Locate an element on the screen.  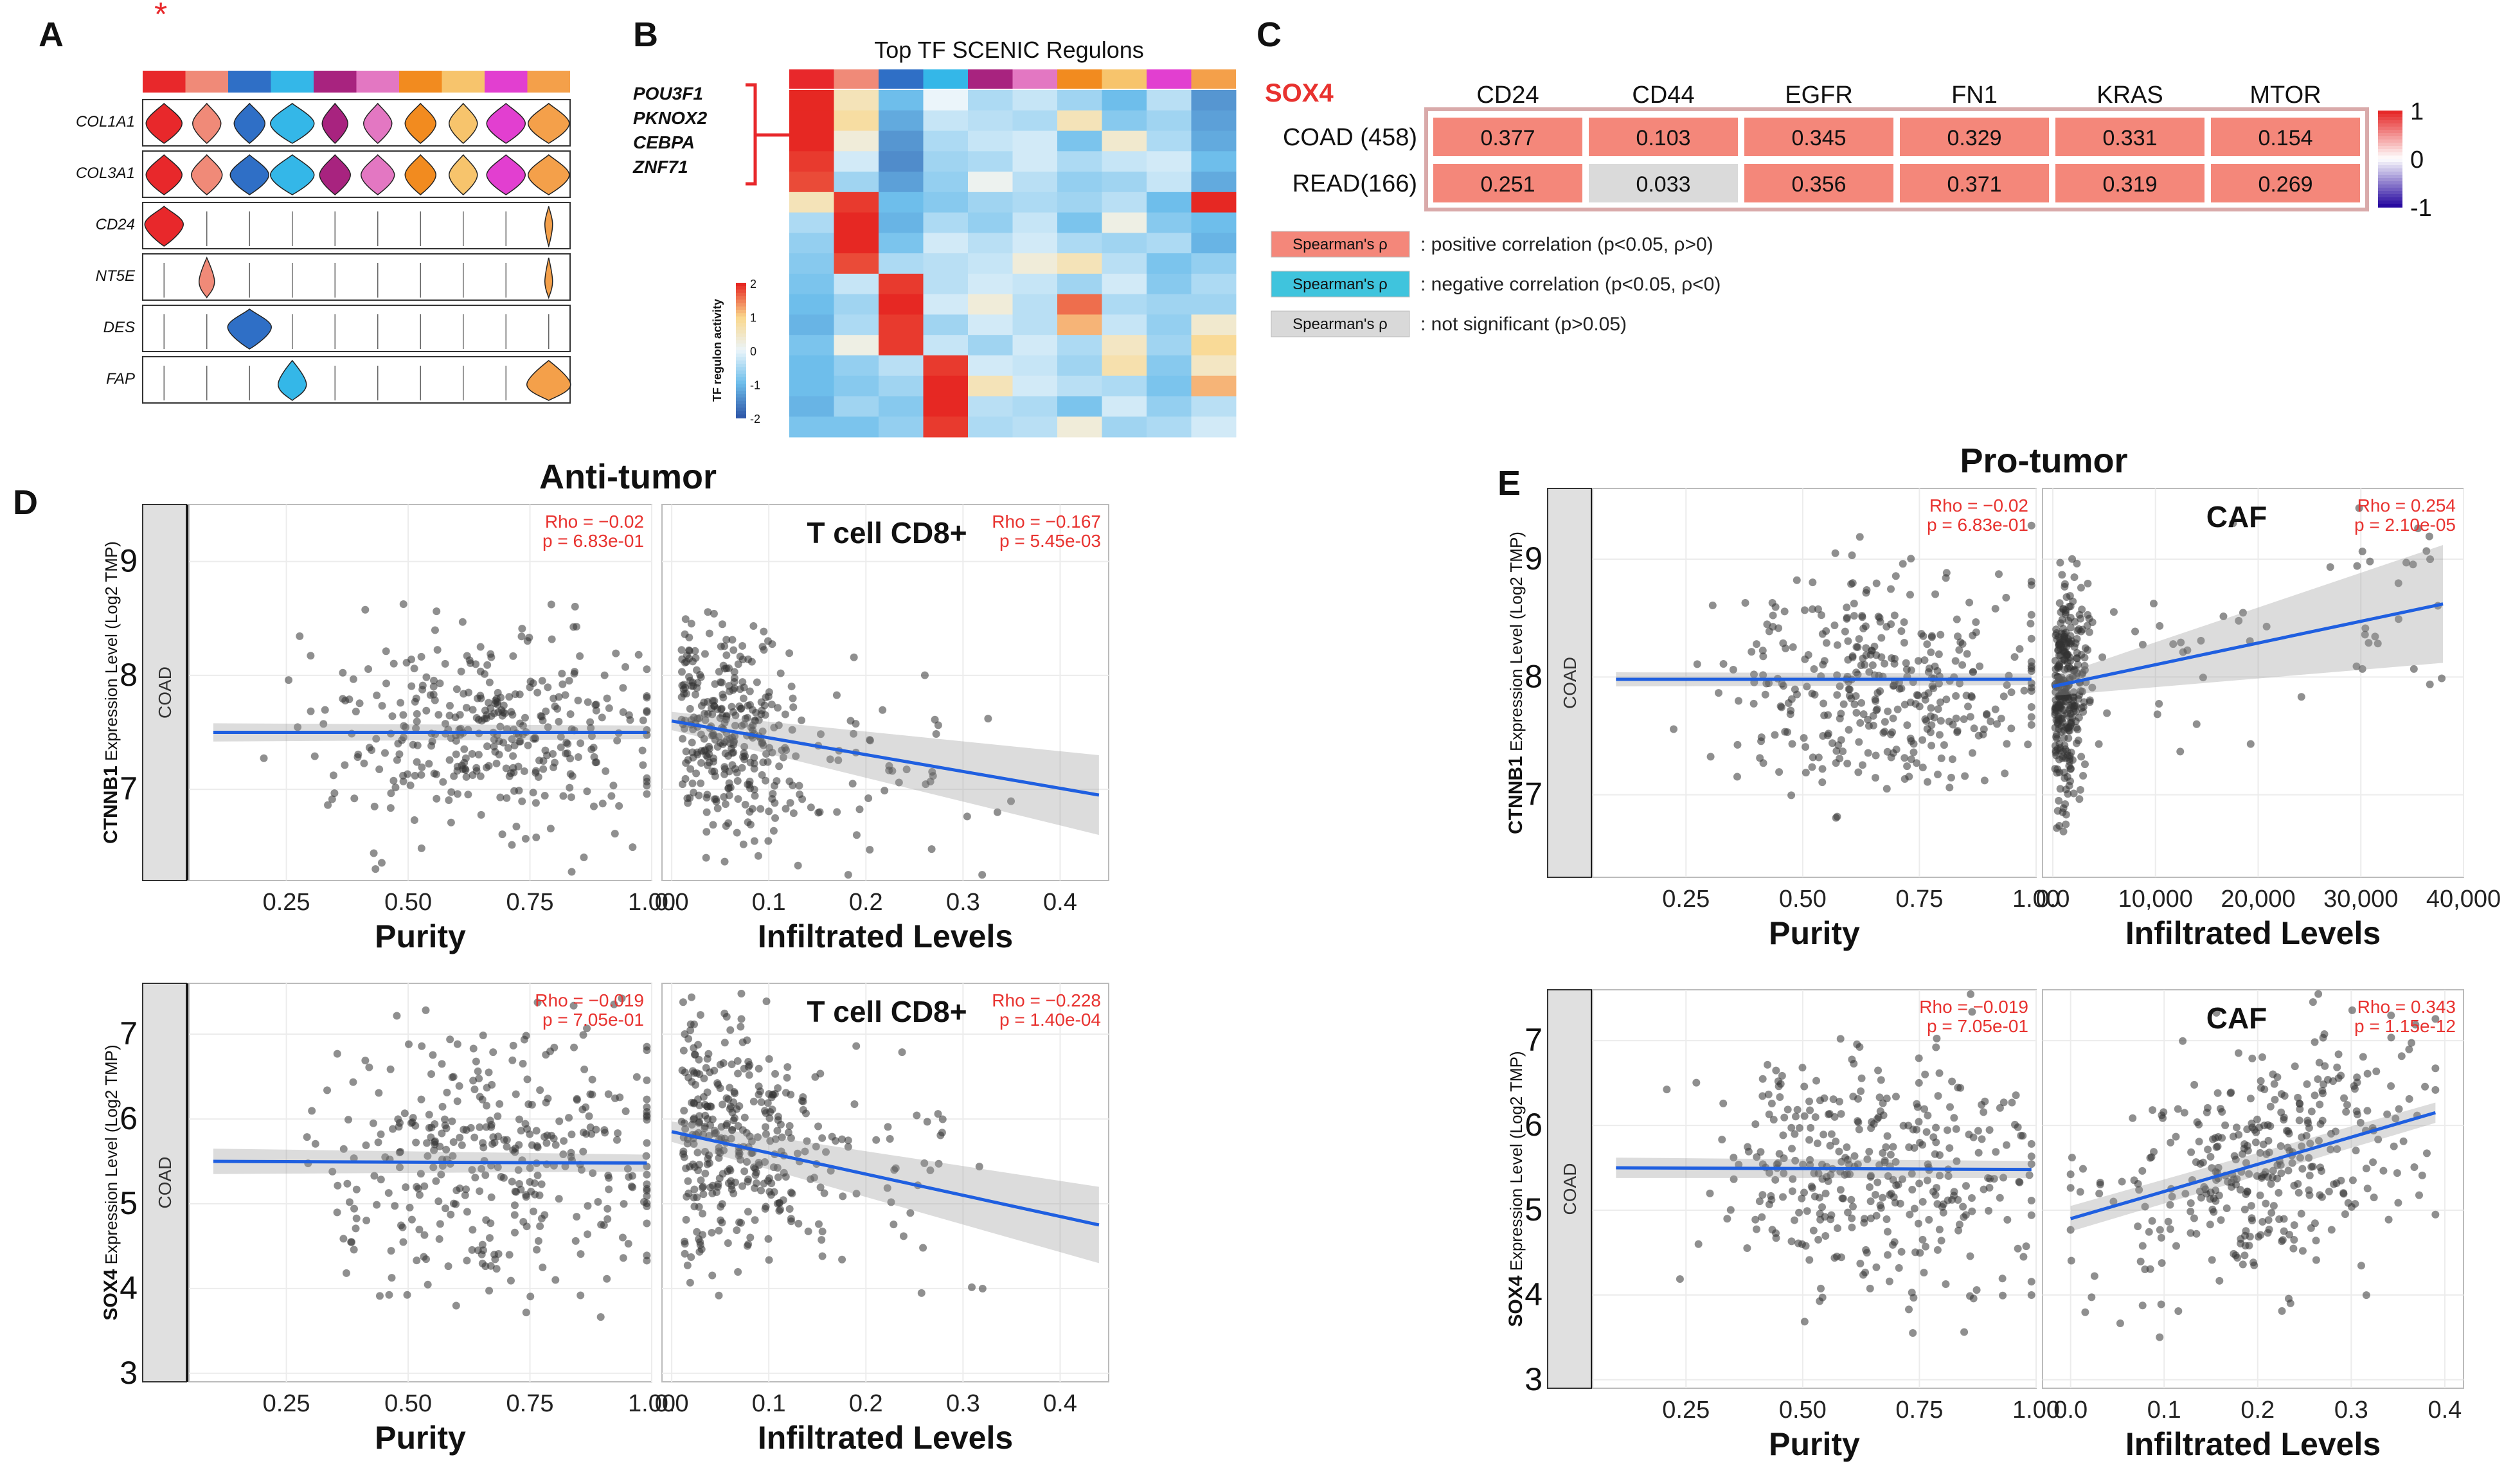
violin-shape is located at coordinates (164, 123).